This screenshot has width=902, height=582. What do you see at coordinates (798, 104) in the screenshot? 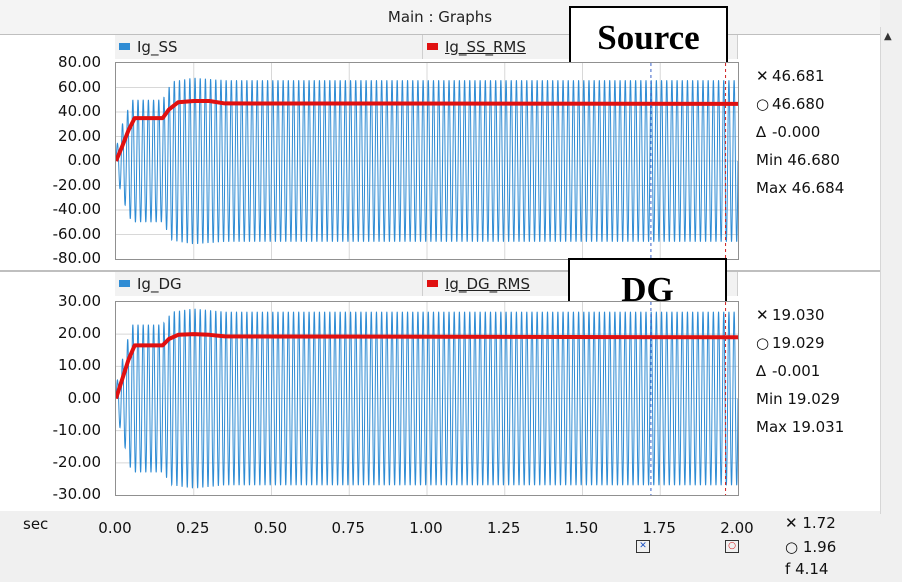
I see `readout-o-value: 46.680` at bounding box center [798, 104].